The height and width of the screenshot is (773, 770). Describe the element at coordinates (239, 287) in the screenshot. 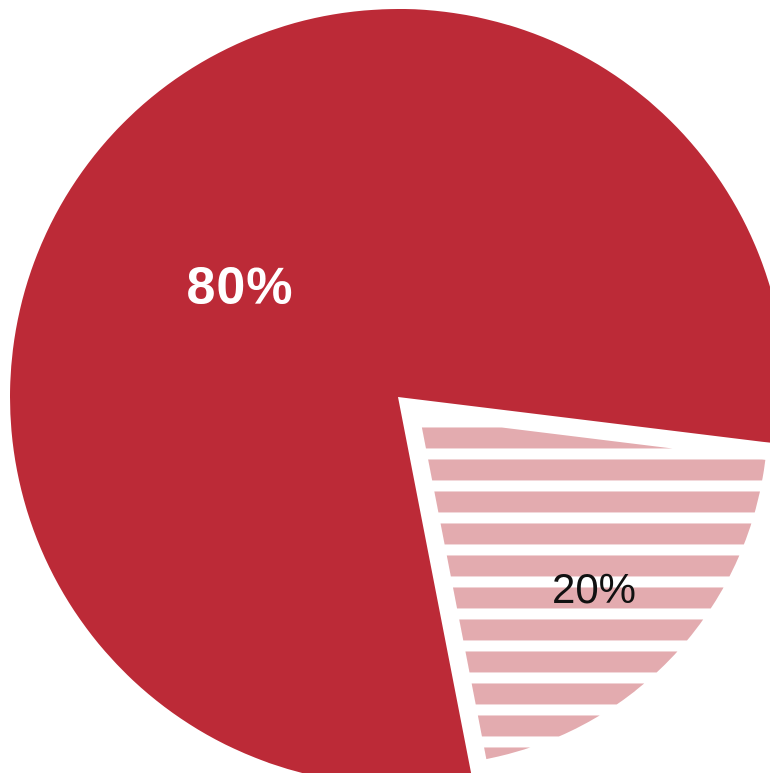

I see `slice-label-80: 80%` at that location.